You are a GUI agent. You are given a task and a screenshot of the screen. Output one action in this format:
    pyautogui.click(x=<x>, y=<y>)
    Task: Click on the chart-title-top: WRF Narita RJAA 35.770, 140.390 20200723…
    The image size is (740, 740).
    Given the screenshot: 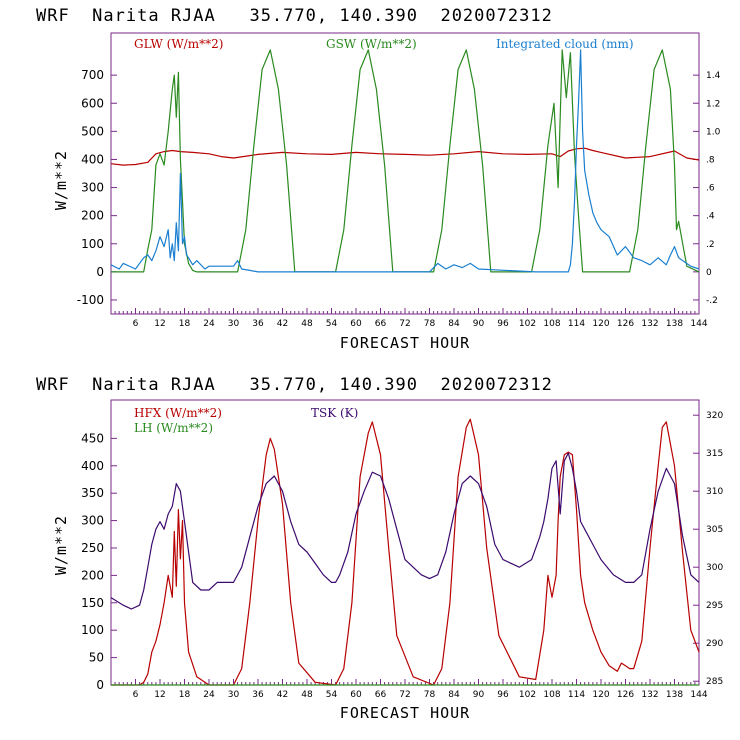 What is the action you would take?
    pyautogui.click(x=294, y=16)
    